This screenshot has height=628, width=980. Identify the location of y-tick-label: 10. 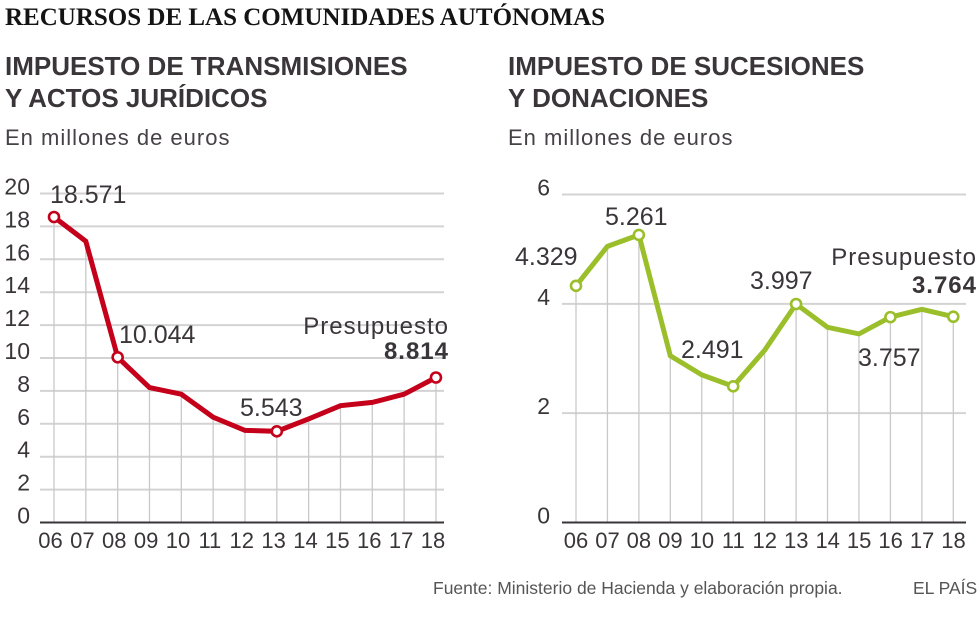
(17, 351).